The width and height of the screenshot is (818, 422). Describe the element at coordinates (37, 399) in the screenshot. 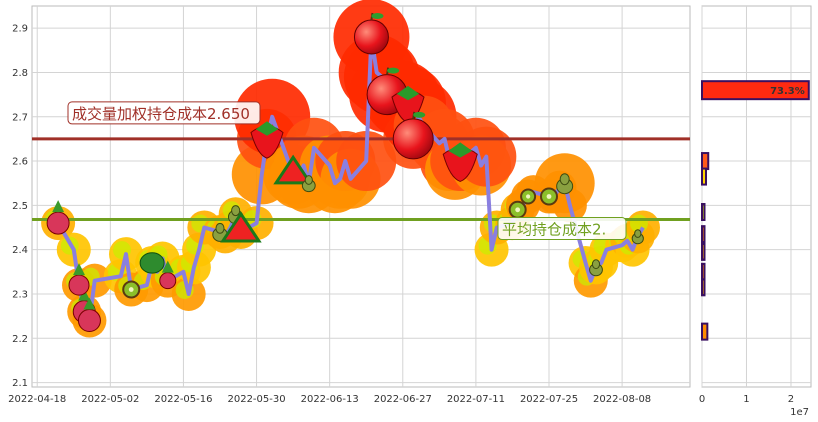

I see `x-tick-label: 2022-04-18` at that location.